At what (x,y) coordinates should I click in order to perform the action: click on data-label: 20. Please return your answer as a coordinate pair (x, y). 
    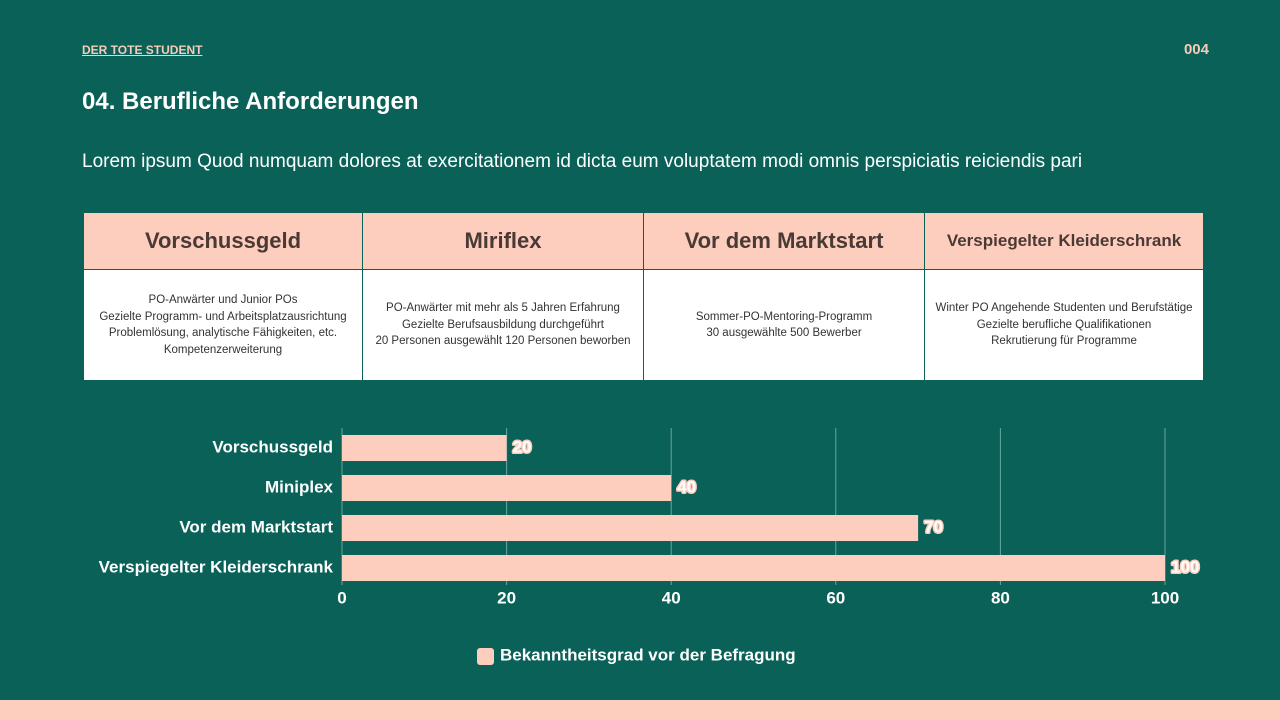
    Looking at the image, I should click on (522, 446).